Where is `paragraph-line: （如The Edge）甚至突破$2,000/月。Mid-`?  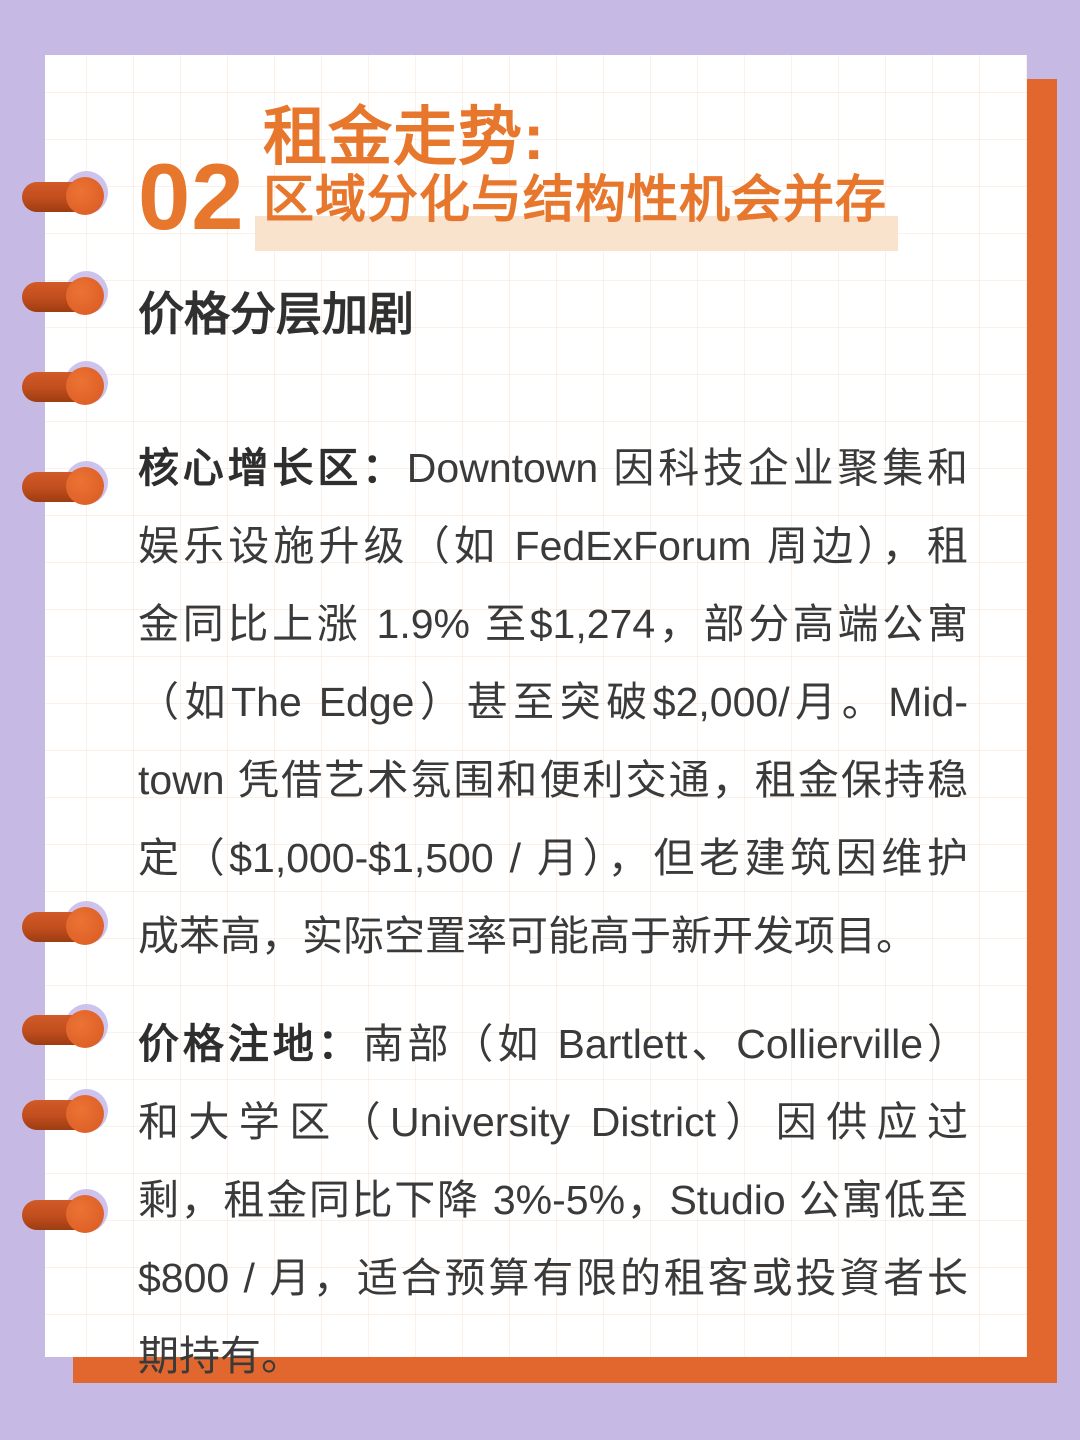 paragraph-line: （如The Edge）甚至突破$2,000/月。Mid- is located at coordinates (553, 702).